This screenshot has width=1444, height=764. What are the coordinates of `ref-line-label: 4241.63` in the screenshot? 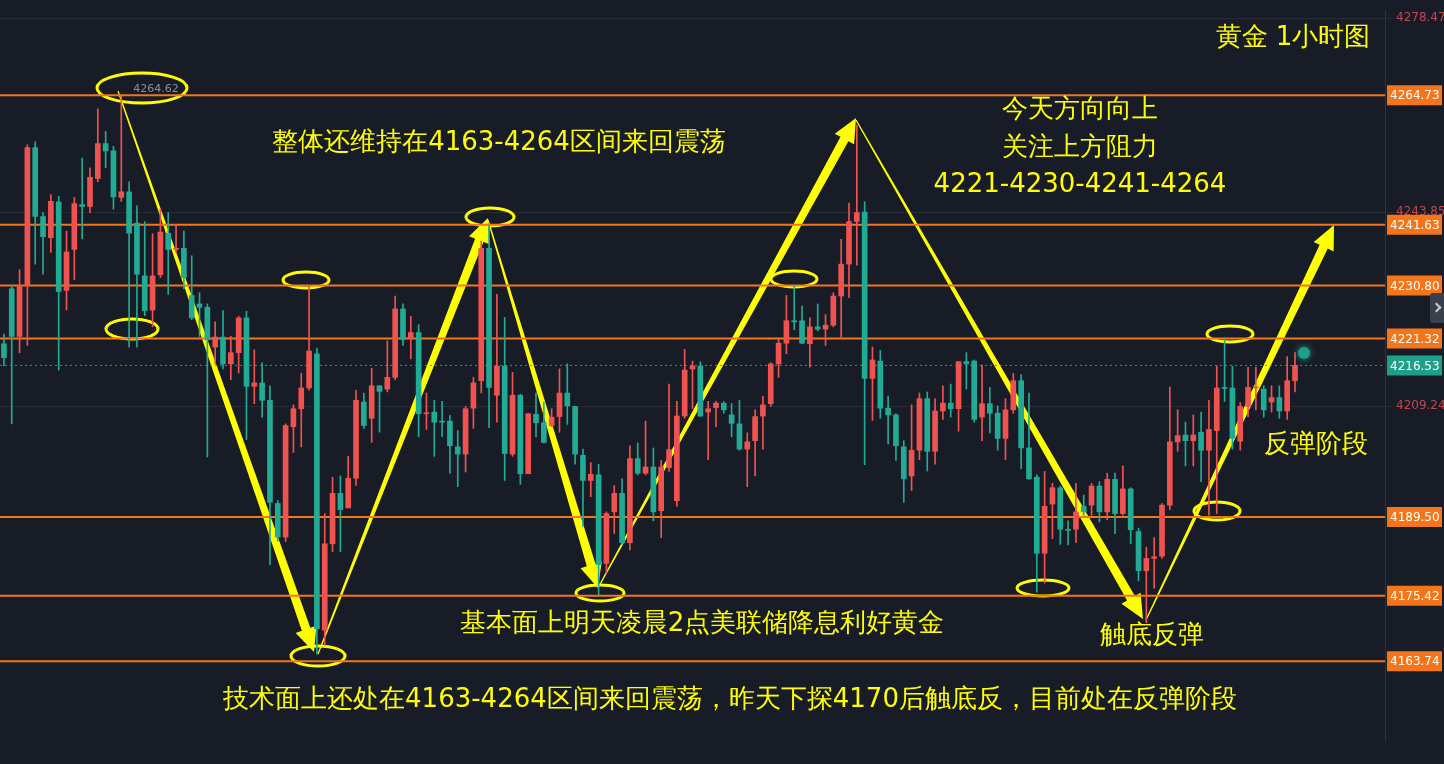 It's located at (1415, 224).